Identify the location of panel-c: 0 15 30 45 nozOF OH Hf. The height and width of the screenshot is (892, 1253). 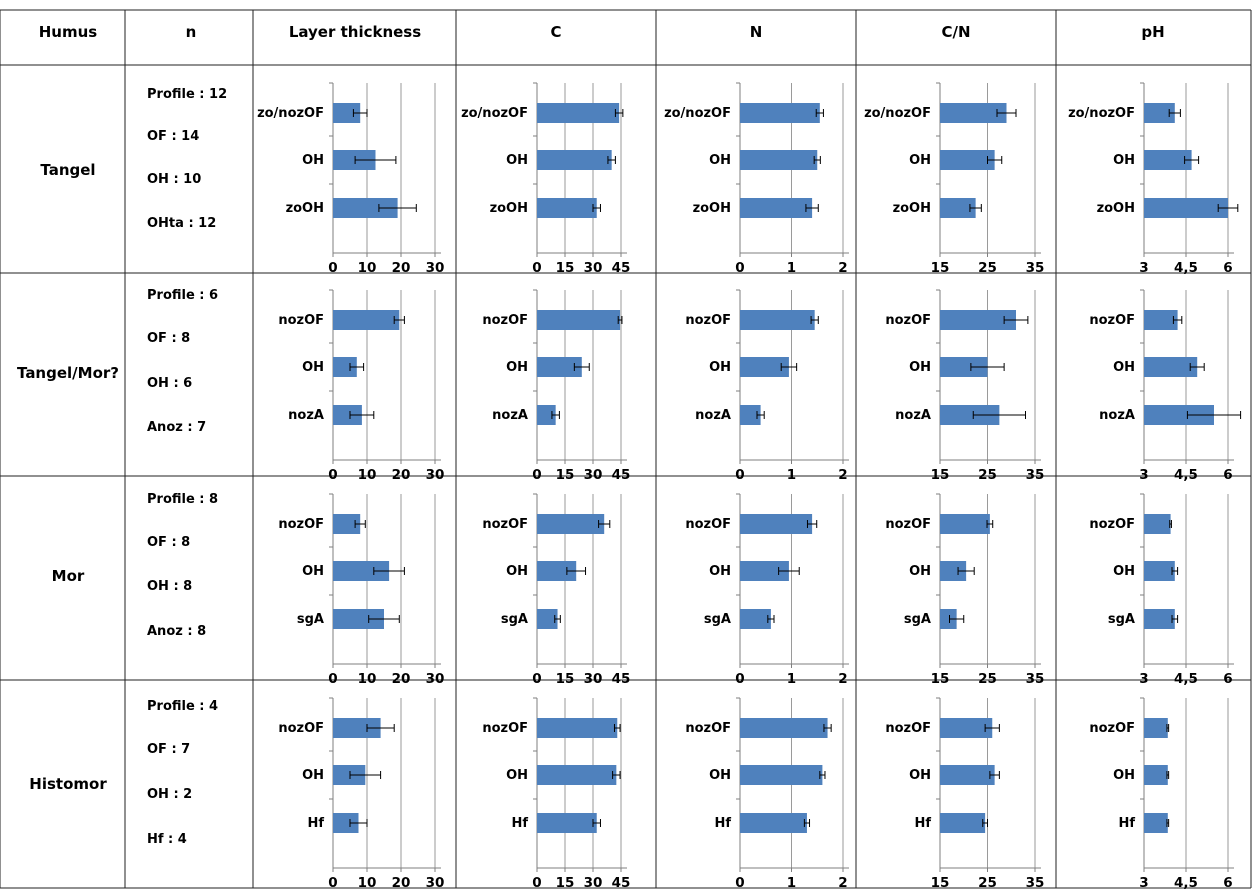
(556, 794).